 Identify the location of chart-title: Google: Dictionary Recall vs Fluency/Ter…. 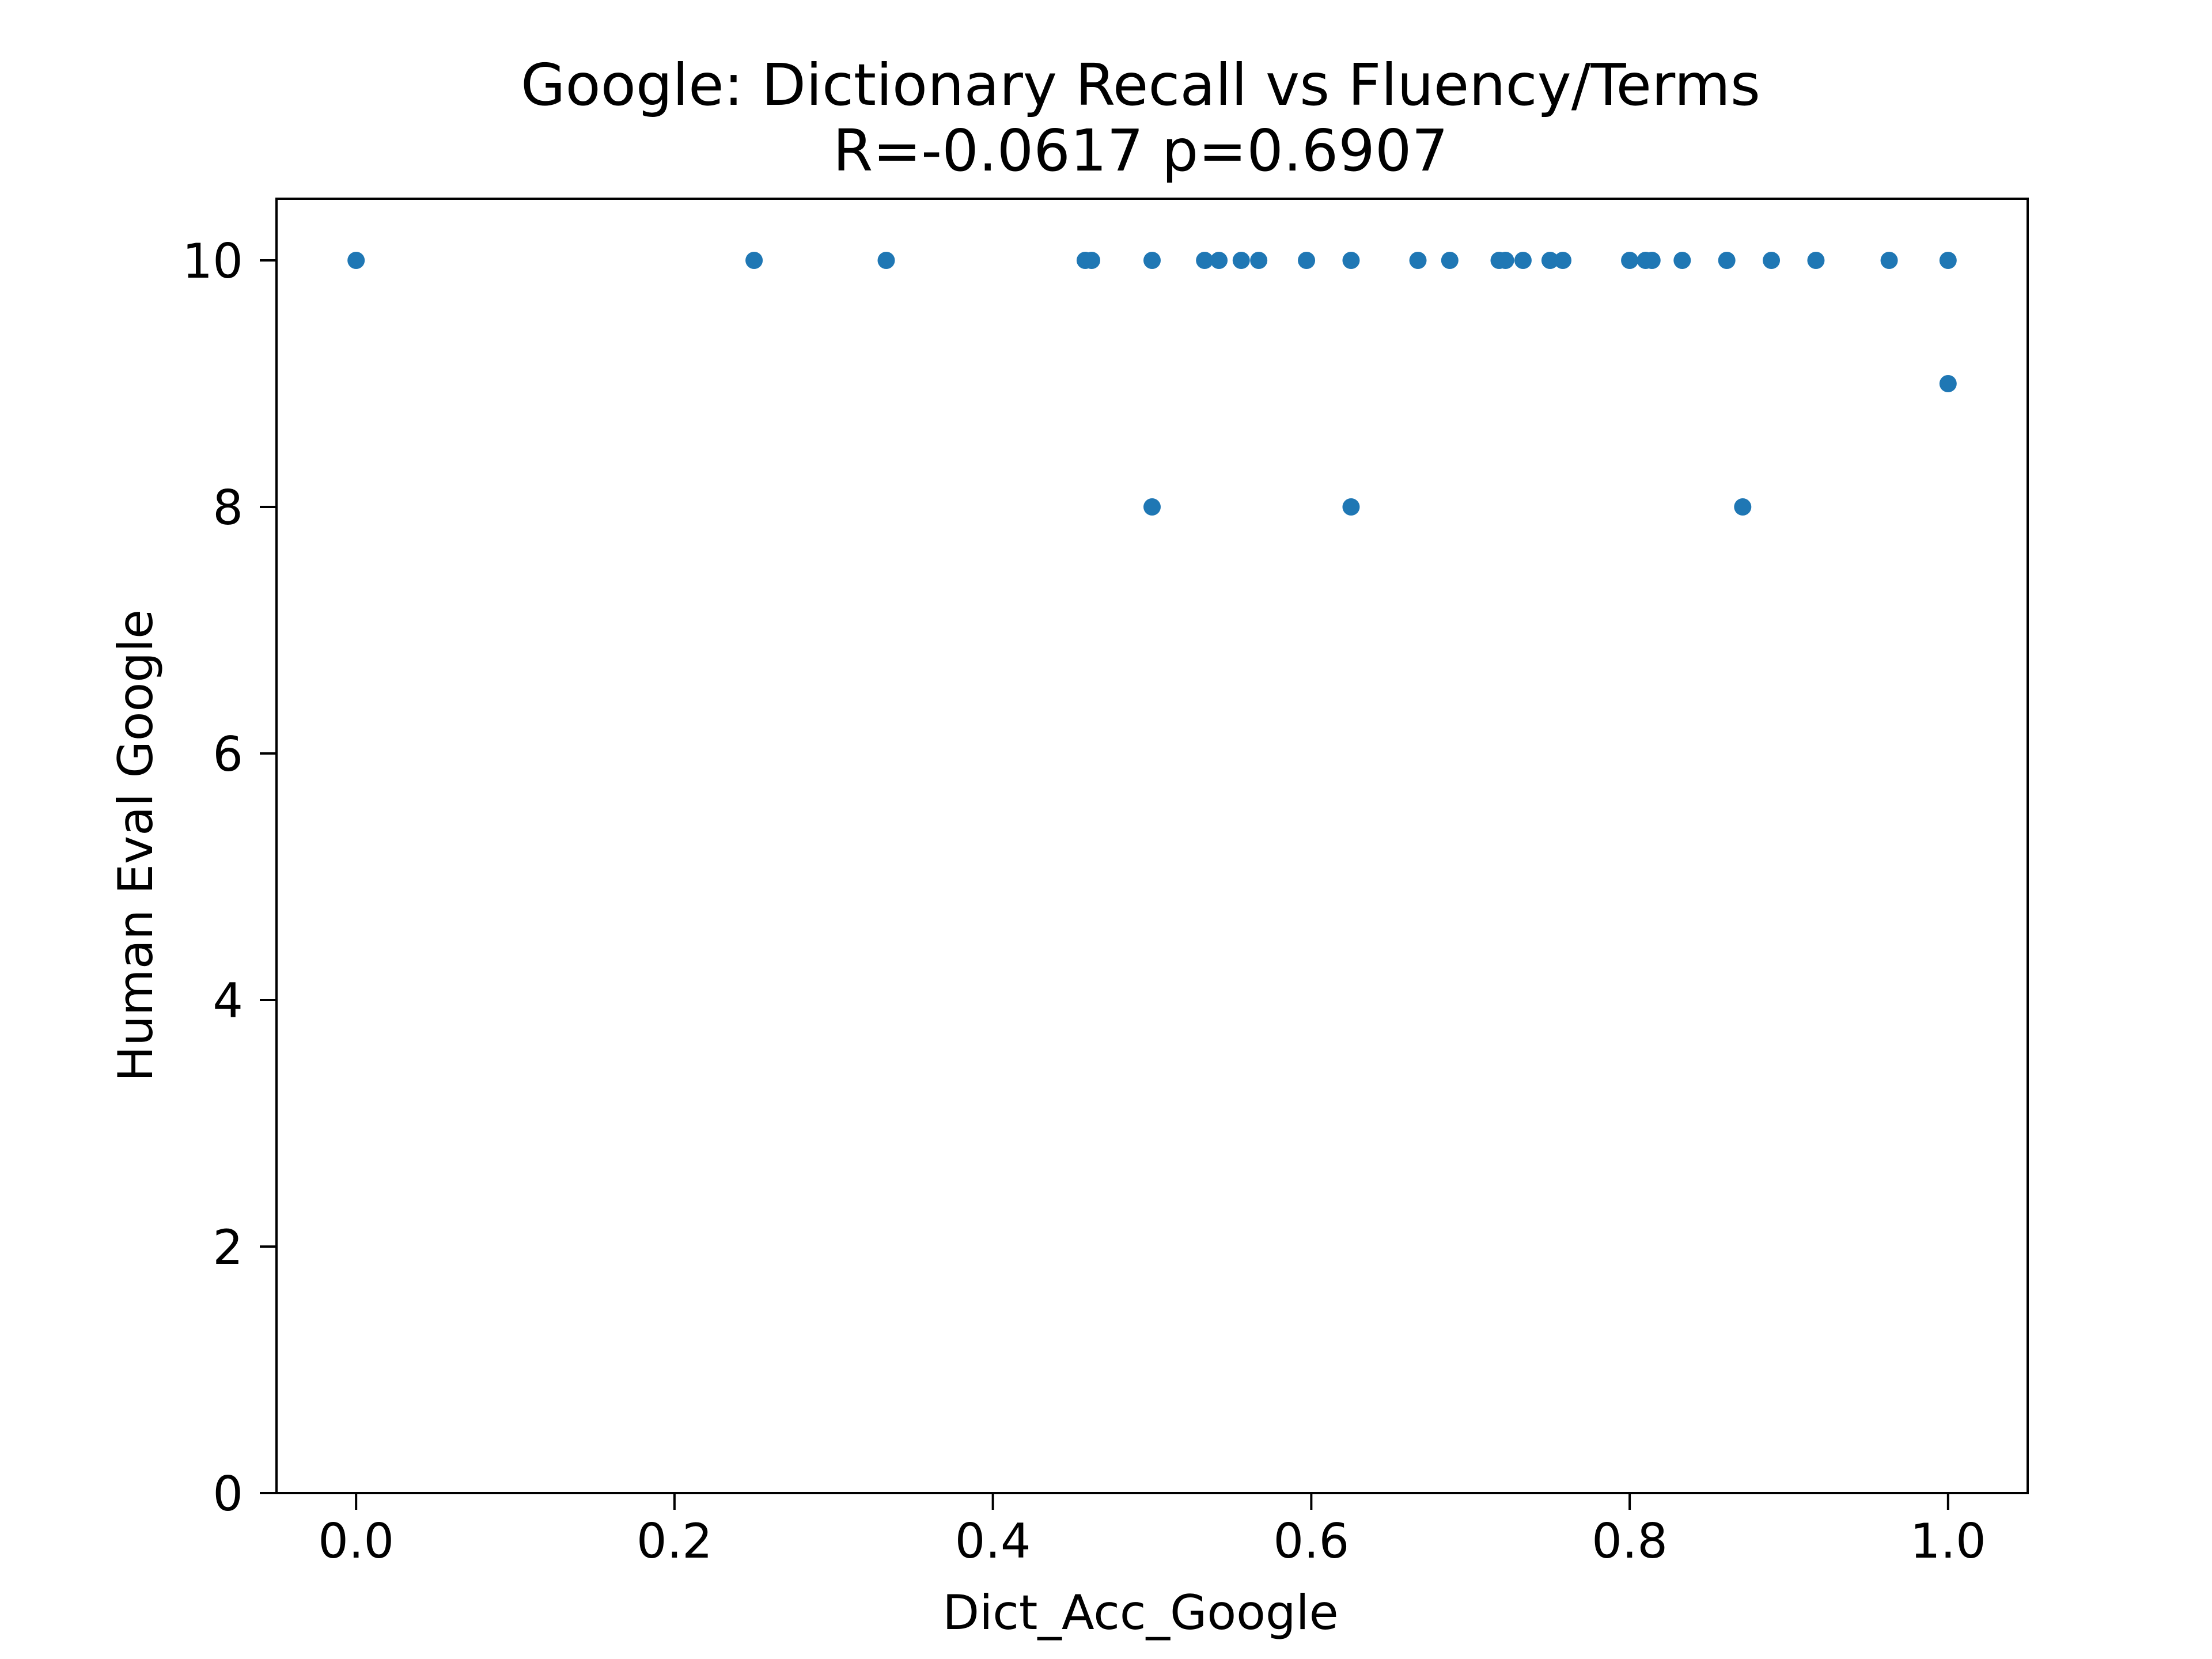
(1140, 85).